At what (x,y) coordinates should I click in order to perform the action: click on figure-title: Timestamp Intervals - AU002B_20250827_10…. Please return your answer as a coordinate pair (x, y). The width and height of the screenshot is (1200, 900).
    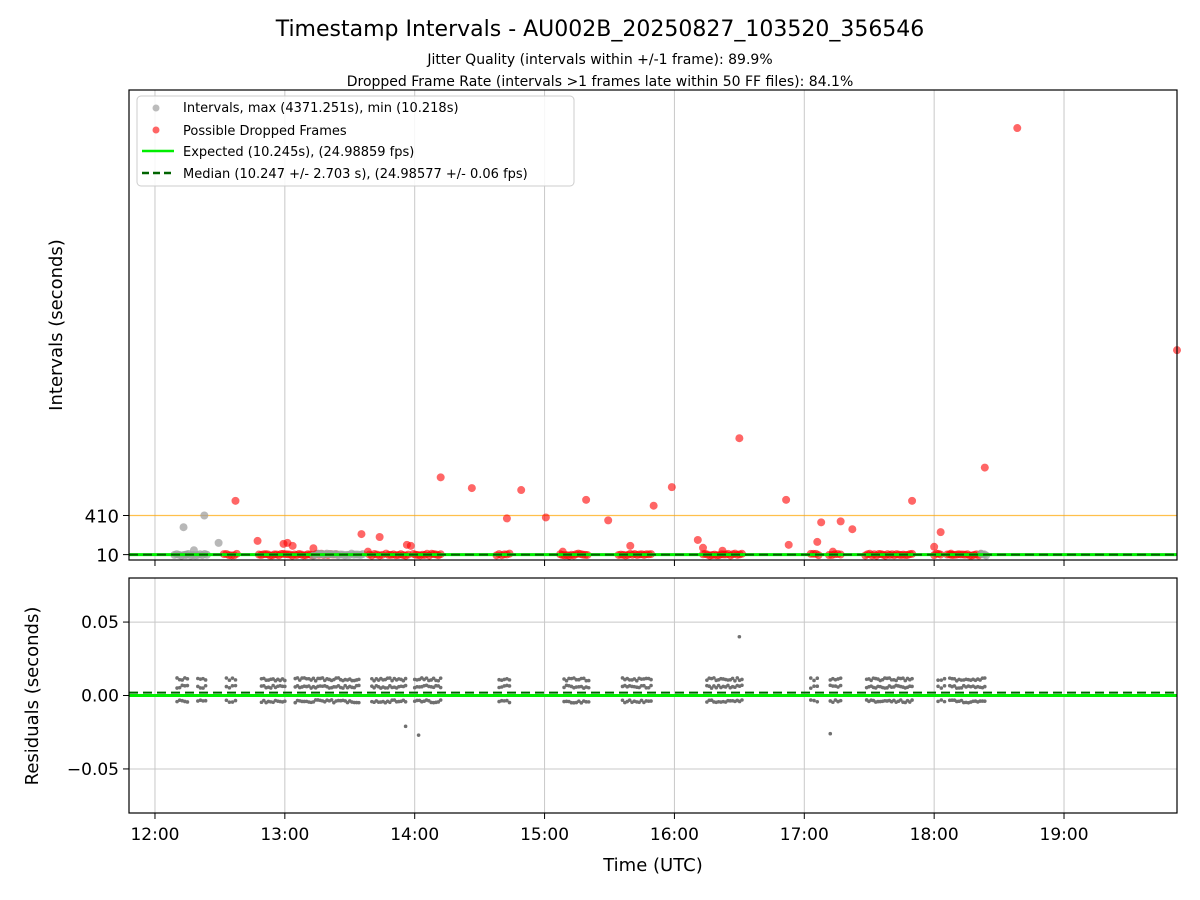
    Looking at the image, I should click on (600, 29).